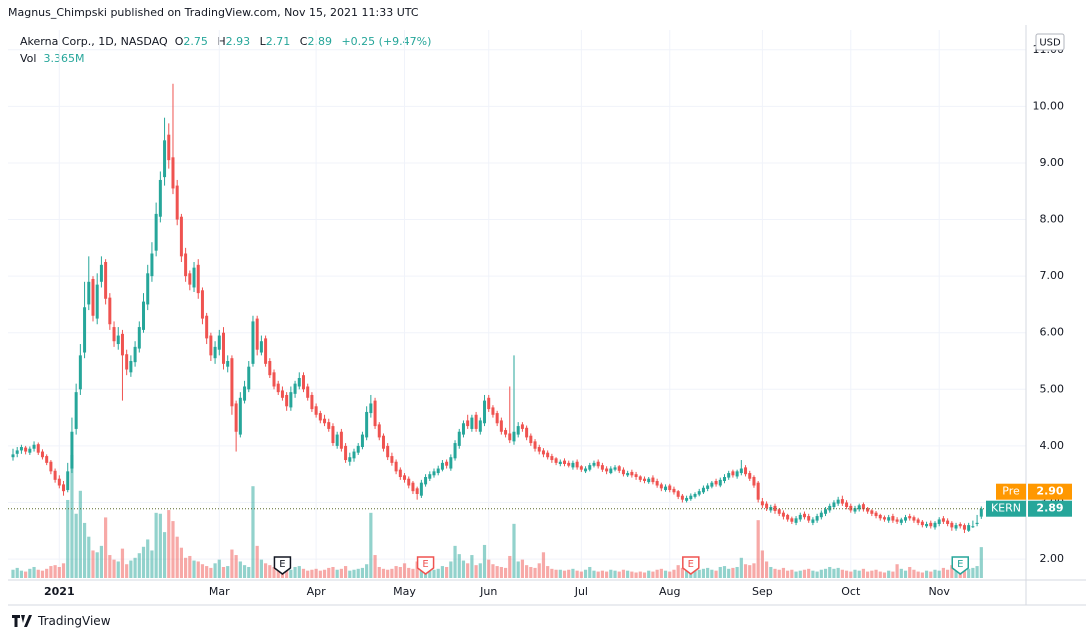 This screenshot has width=1086, height=641. I want to click on currency-badge, so click(1050, 42).